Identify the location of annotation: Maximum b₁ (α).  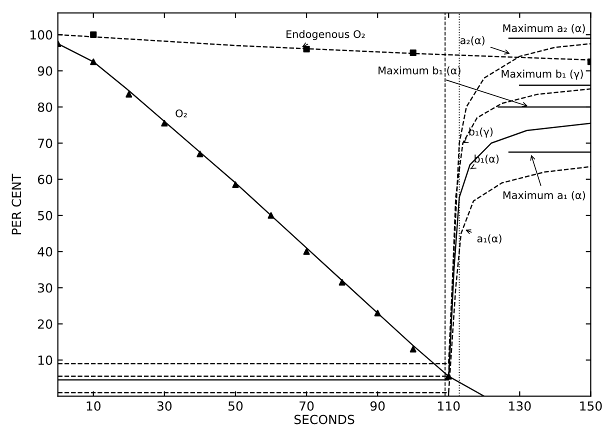
(419, 71).